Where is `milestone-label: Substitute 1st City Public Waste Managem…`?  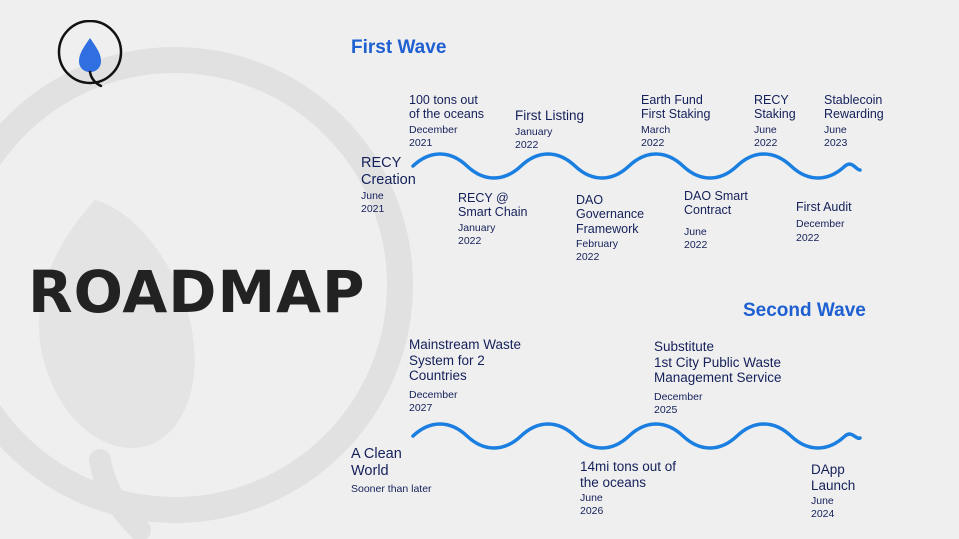
milestone-label: Substitute 1st City Public Waste Managem… is located at coordinates (718, 362).